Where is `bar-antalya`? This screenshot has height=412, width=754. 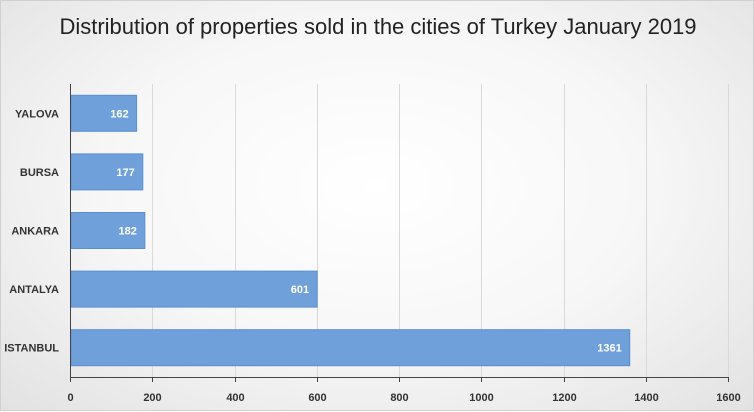 bar-antalya is located at coordinates (194, 289).